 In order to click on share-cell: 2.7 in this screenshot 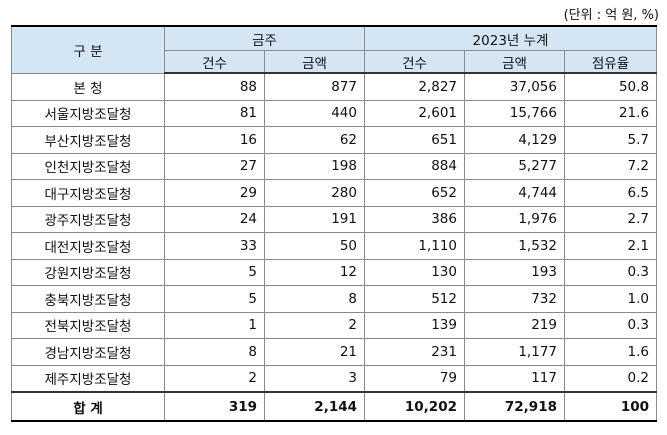, I will do `click(610, 219)`.